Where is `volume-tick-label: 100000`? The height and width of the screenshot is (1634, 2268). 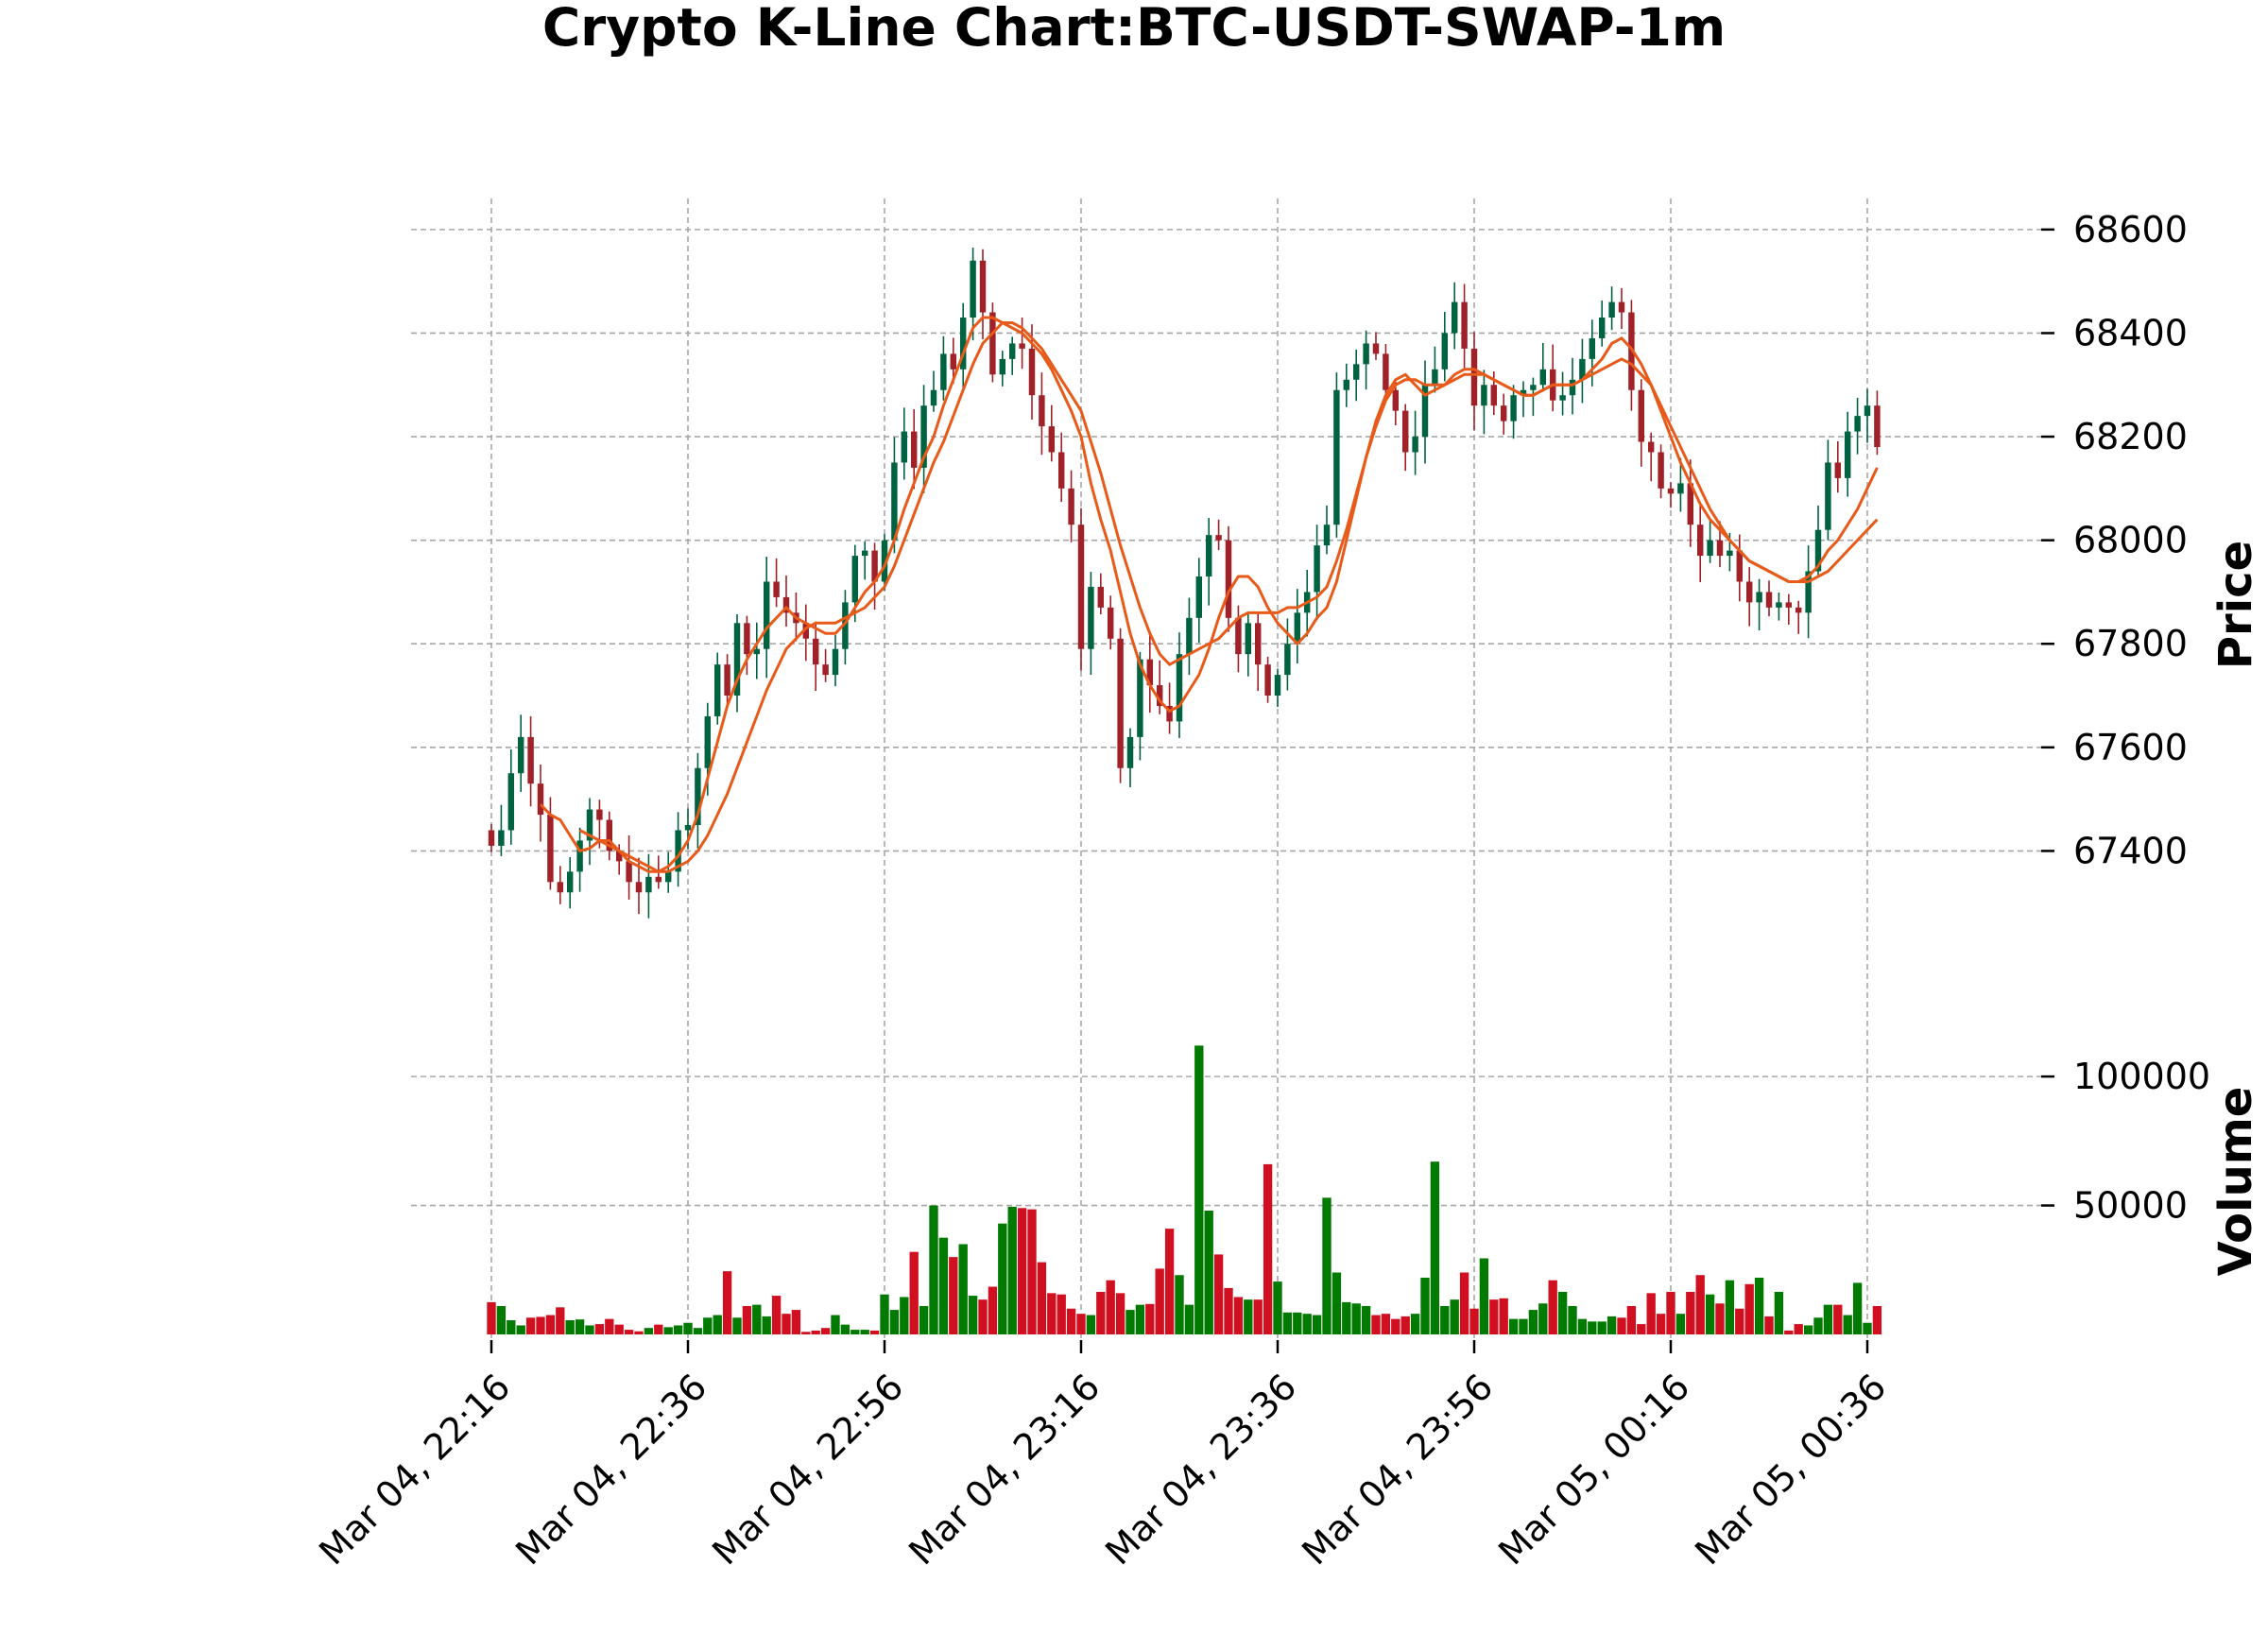
volume-tick-label: 100000 is located at coordinates (2141, 1076).